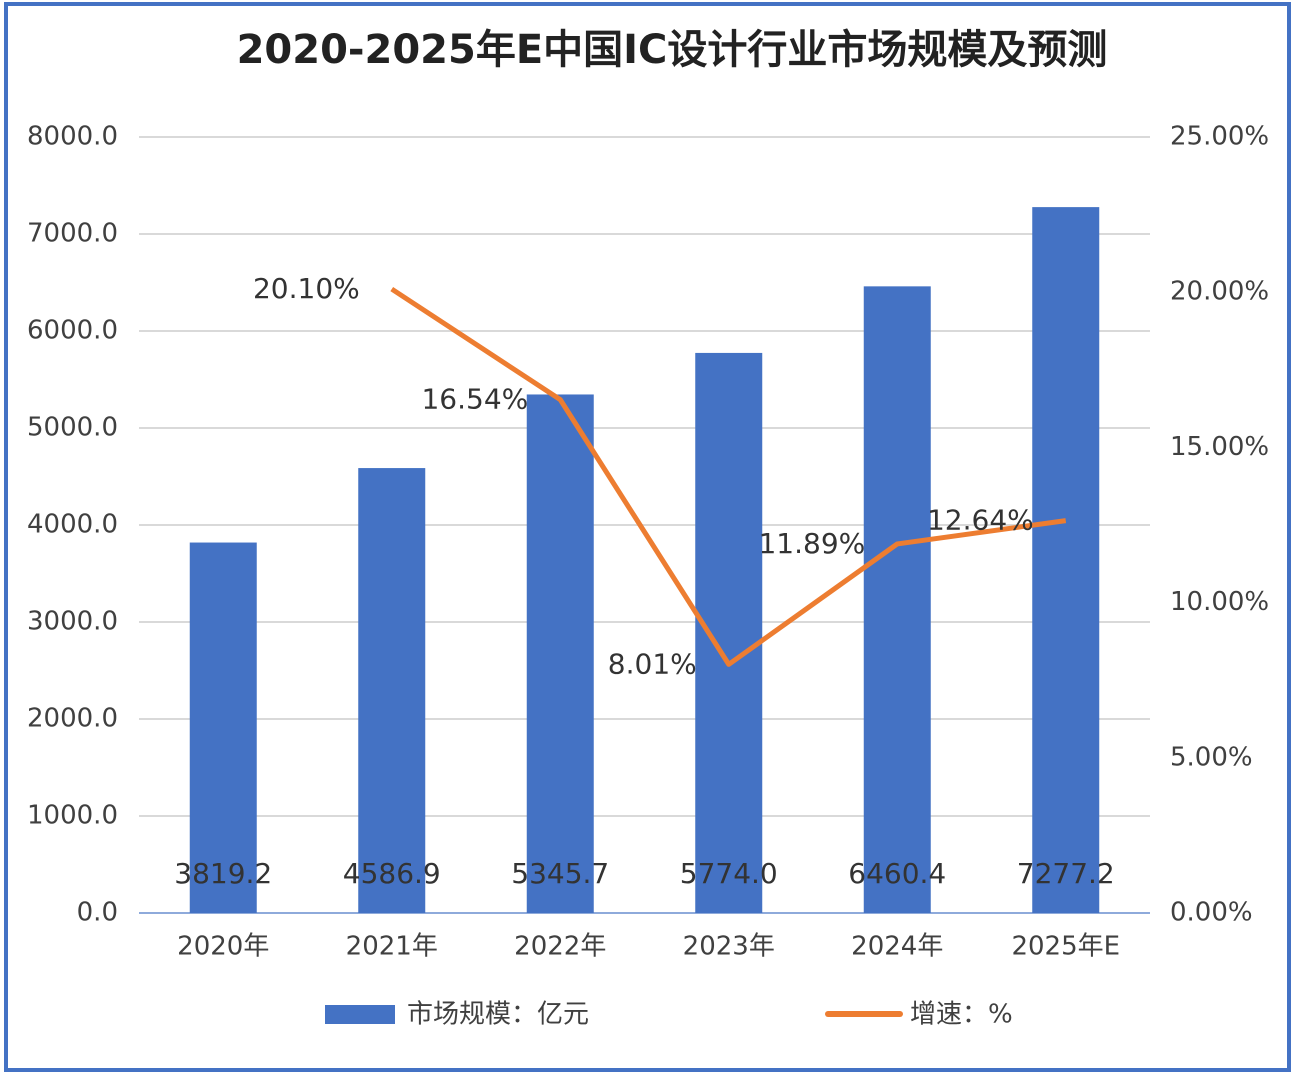  Describe the element at coordinates (306, 288) in the screenshot. I see `line-value-label: 20.10%` at that location.